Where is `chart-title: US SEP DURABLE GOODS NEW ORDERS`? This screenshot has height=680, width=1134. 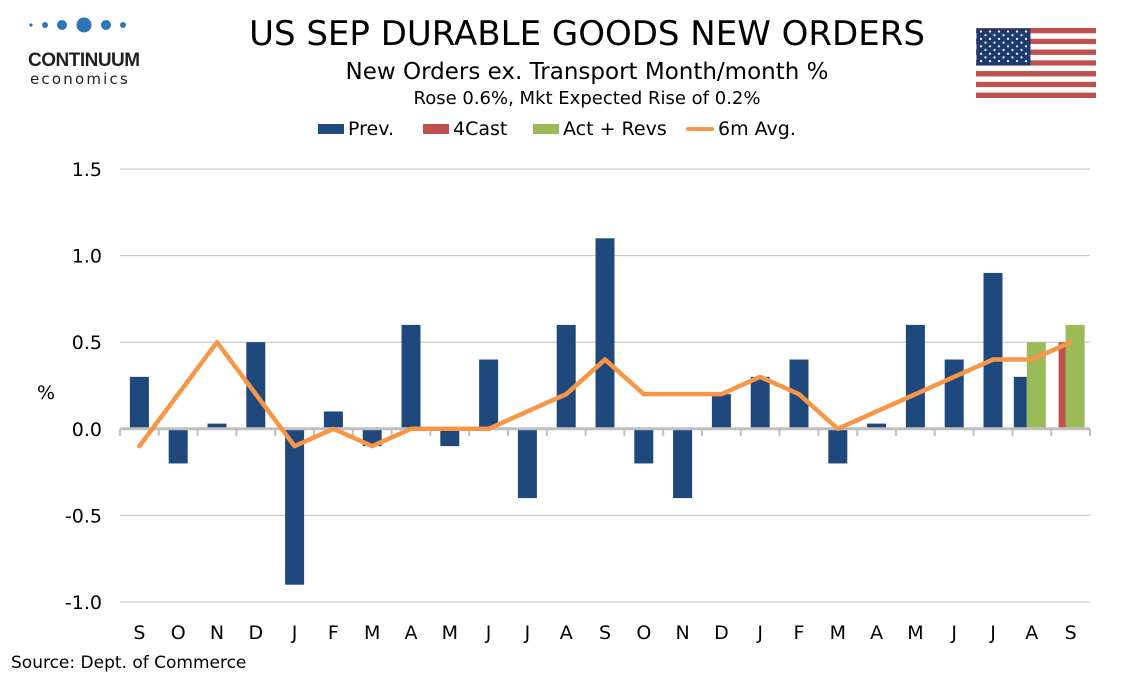 chart-title: US SEP DURABLE GOODS NEW ORDERS is located at coordinates (587, 34).